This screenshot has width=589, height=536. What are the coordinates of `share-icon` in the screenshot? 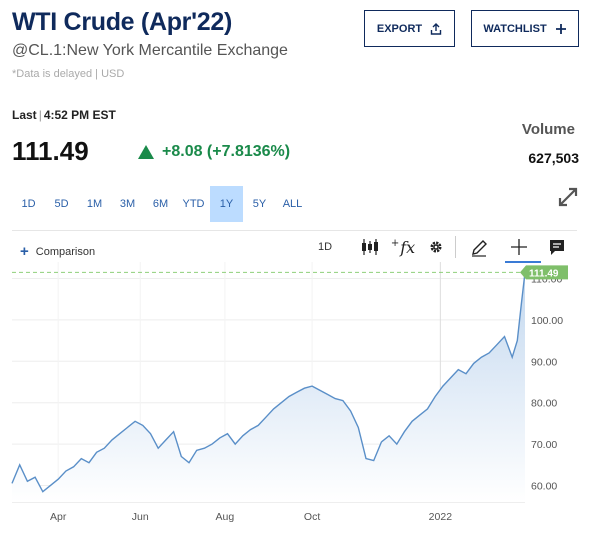 It's located at (436, 28).